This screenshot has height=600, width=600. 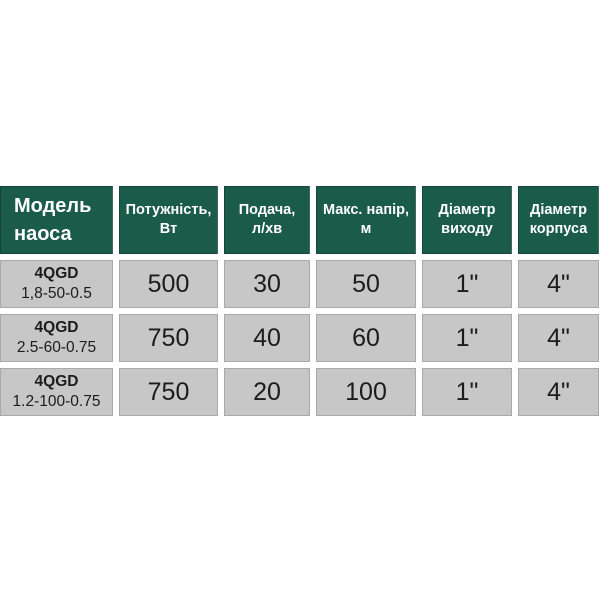 What do you see at coordinates (467, 220) in the screenshot?
I see `header-cell-outlet-diameter: Діаметр виходу` at bounding box center [467, 220].